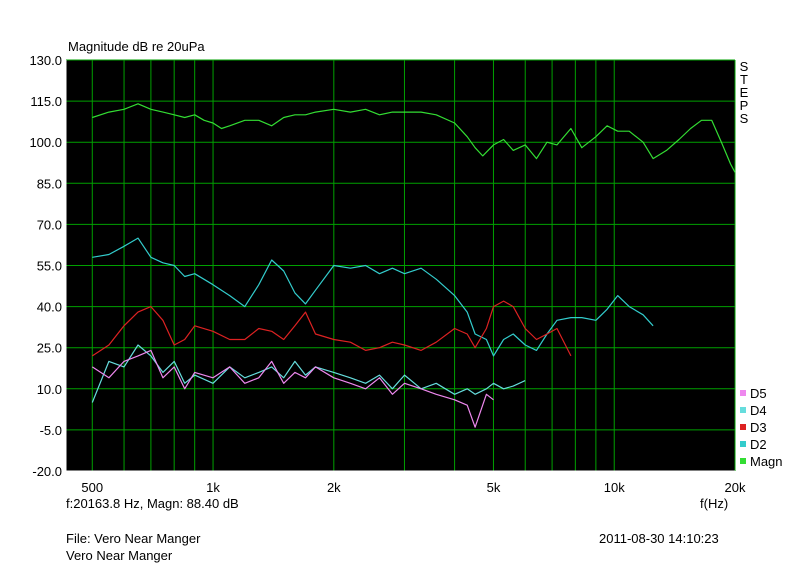 Image resolution: width=793 pixels, height=569 pixels. I want to click on legend-label-d2: D2, so click(758, 444).